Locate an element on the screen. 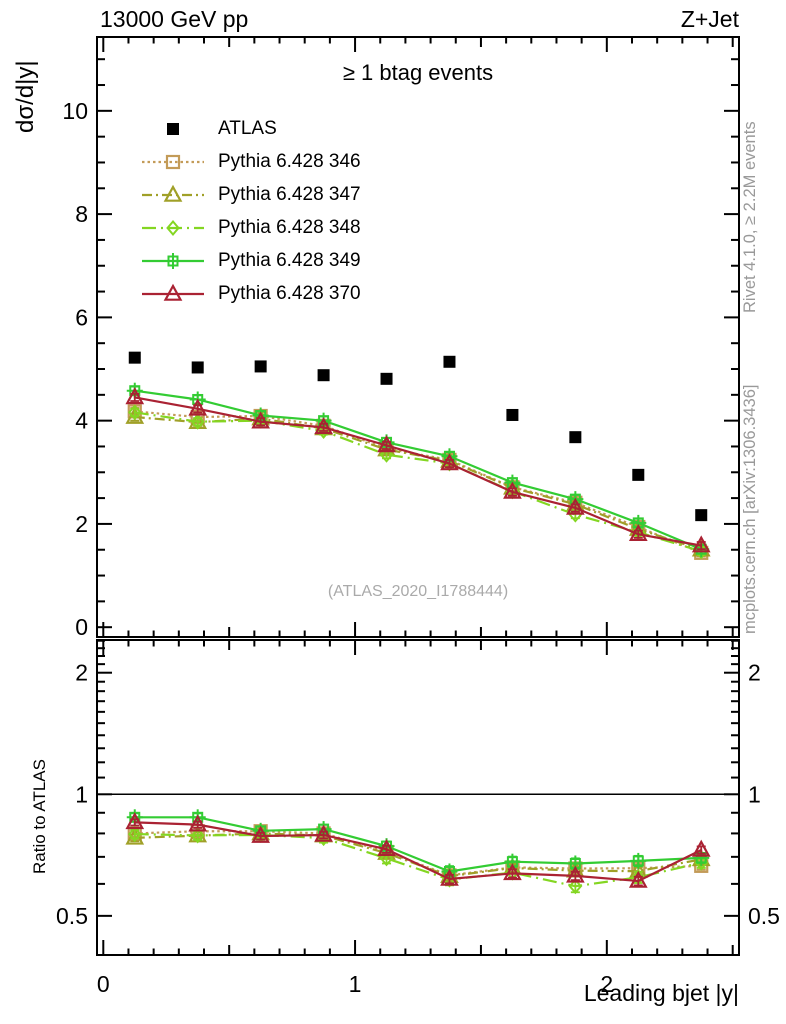  legend-label: Pythia 6.428 346 is located at coordinates (289, 161).